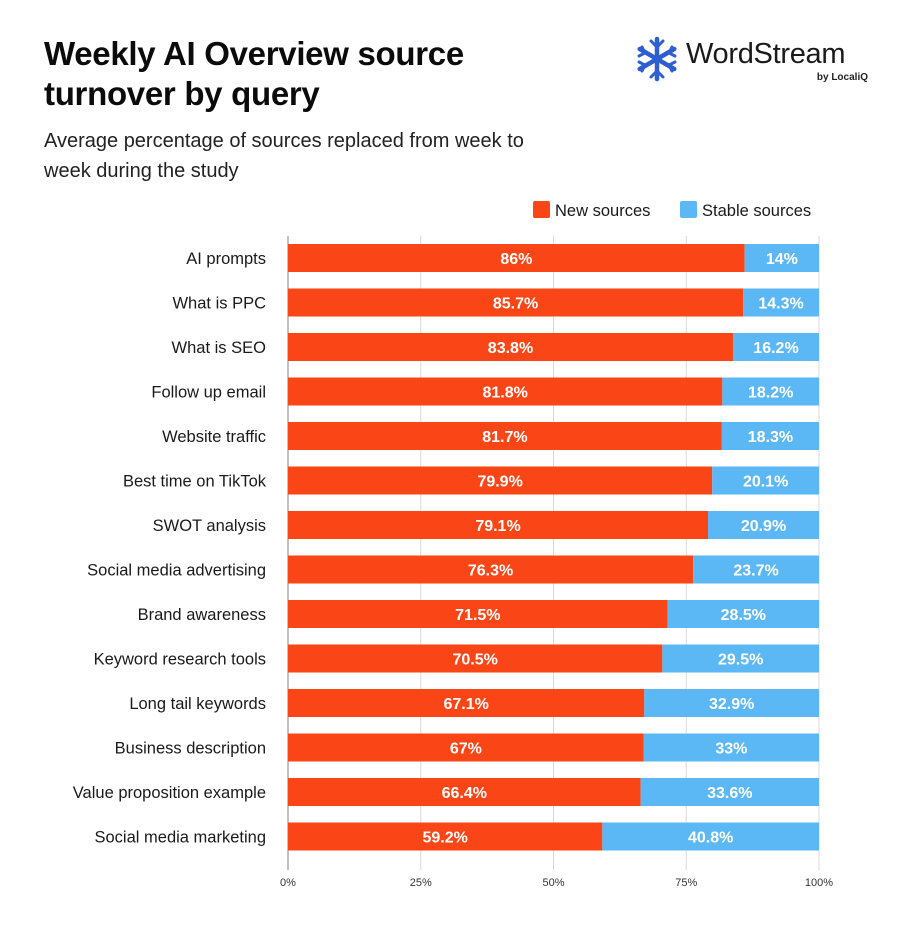 The image size is (900, 935). I want to click on data-label: 59.2%, so click(444, 838).